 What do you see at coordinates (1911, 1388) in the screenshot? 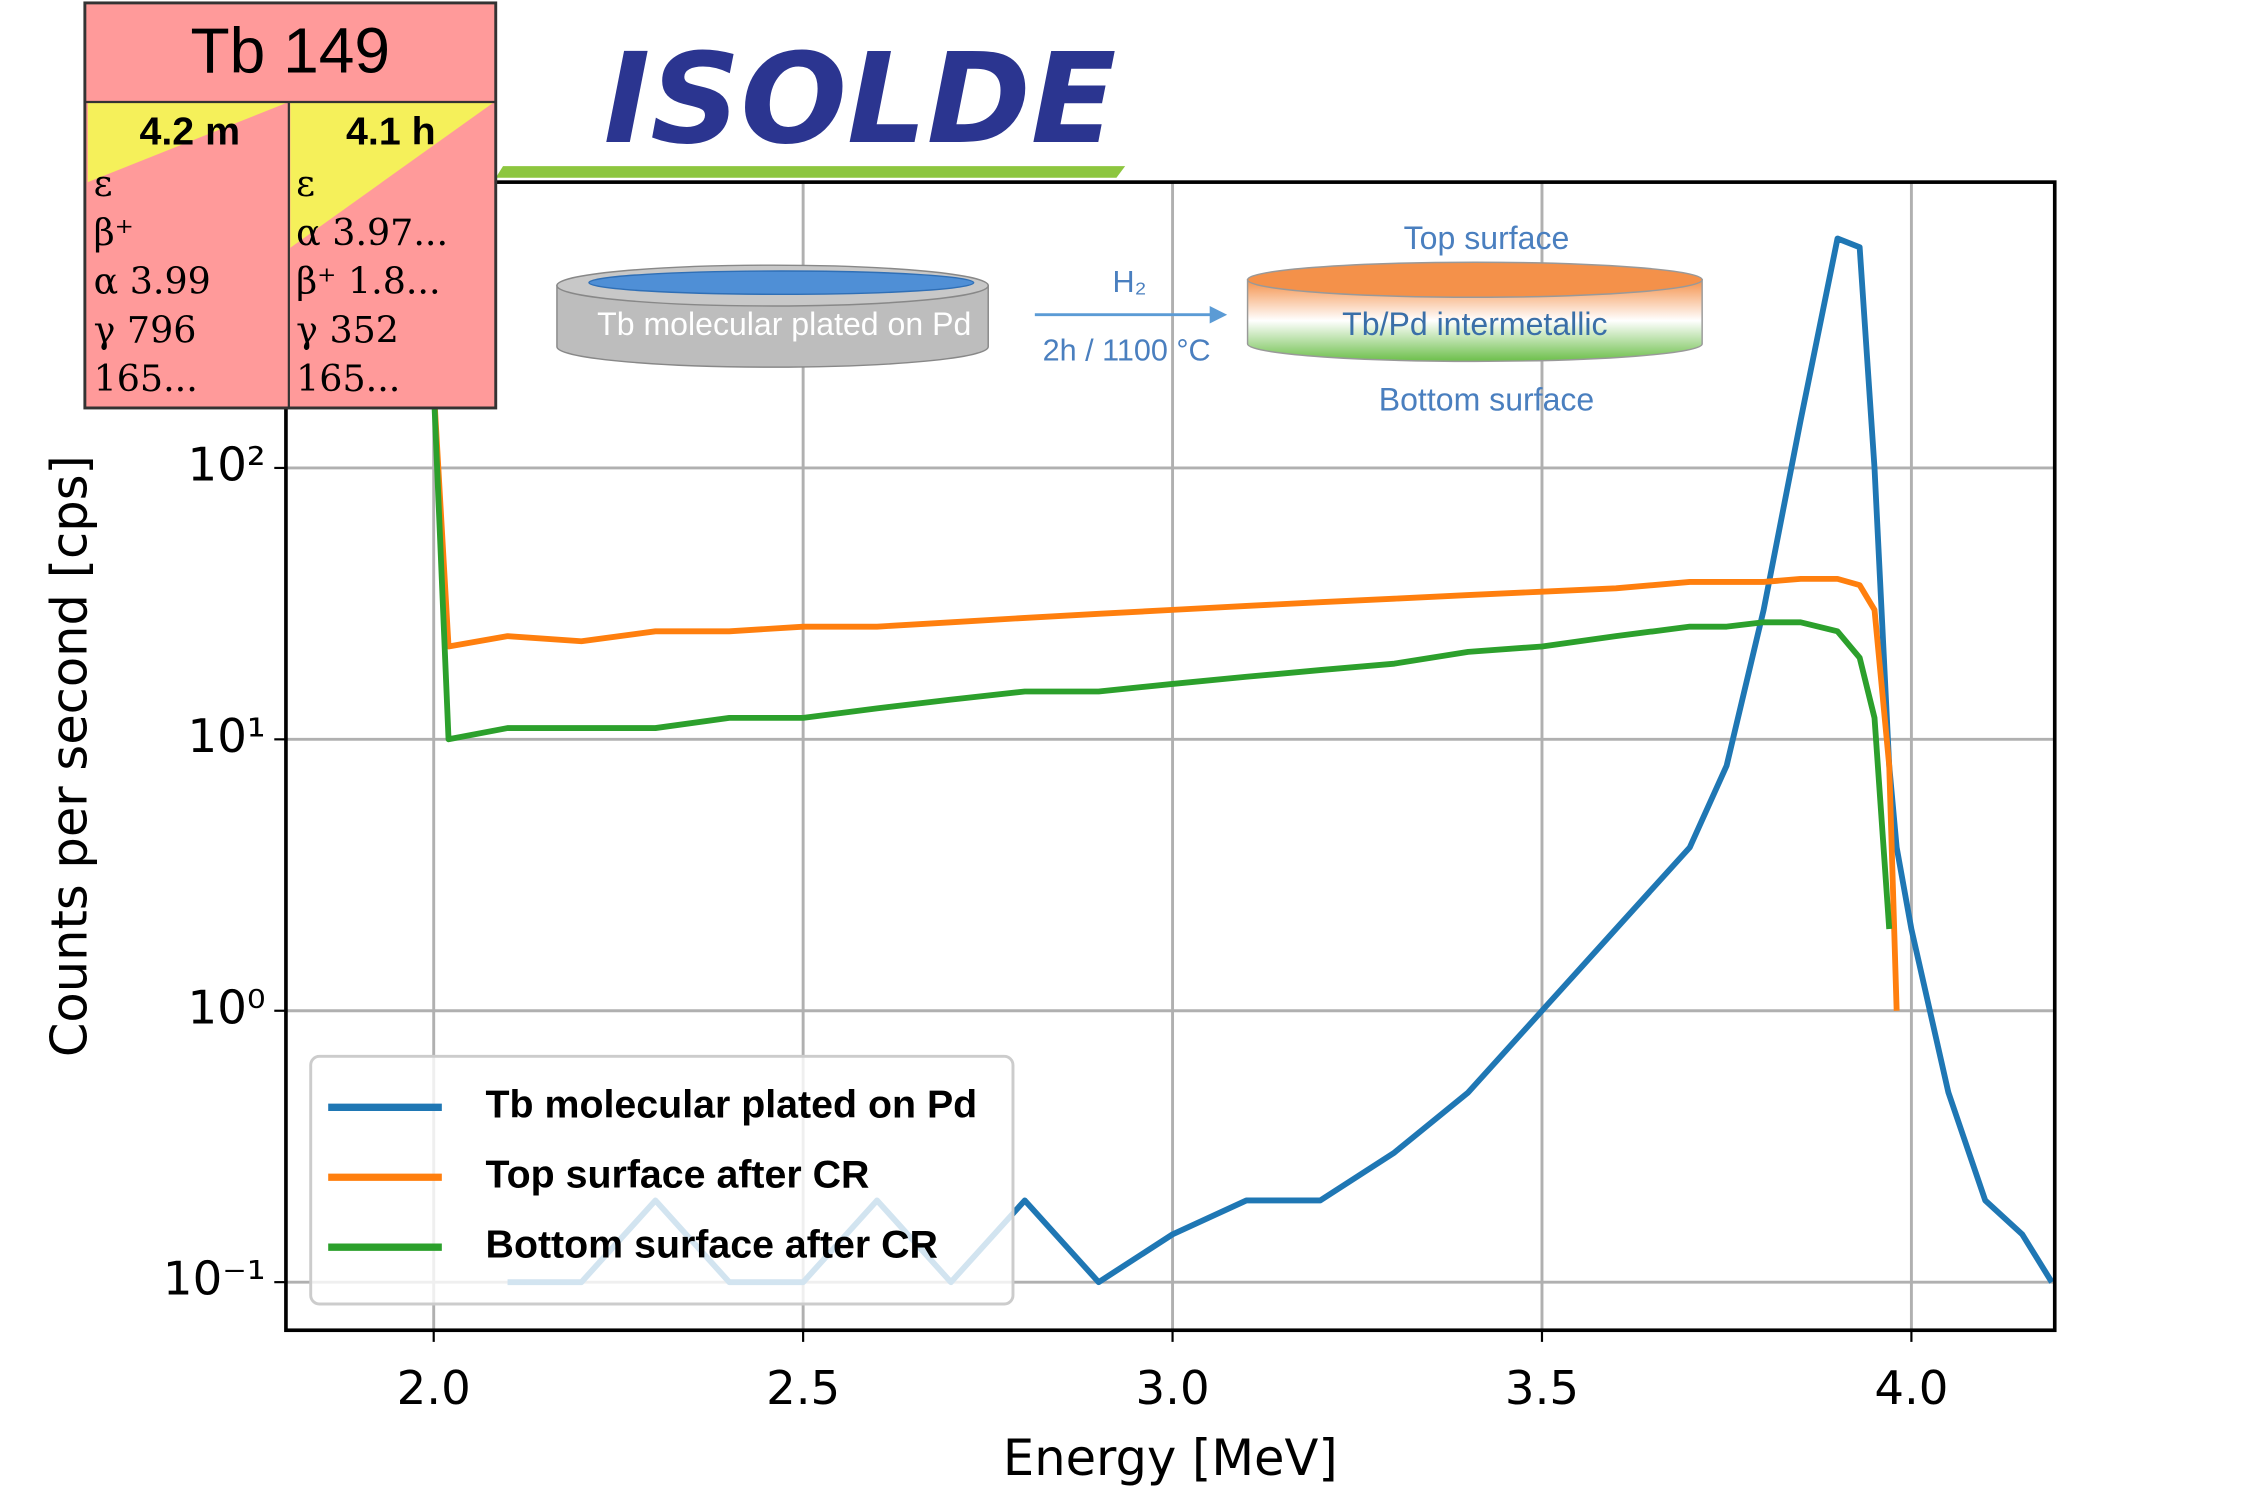
I see `x-tick-label: 4.0` at bounding box center [1911, 1388].